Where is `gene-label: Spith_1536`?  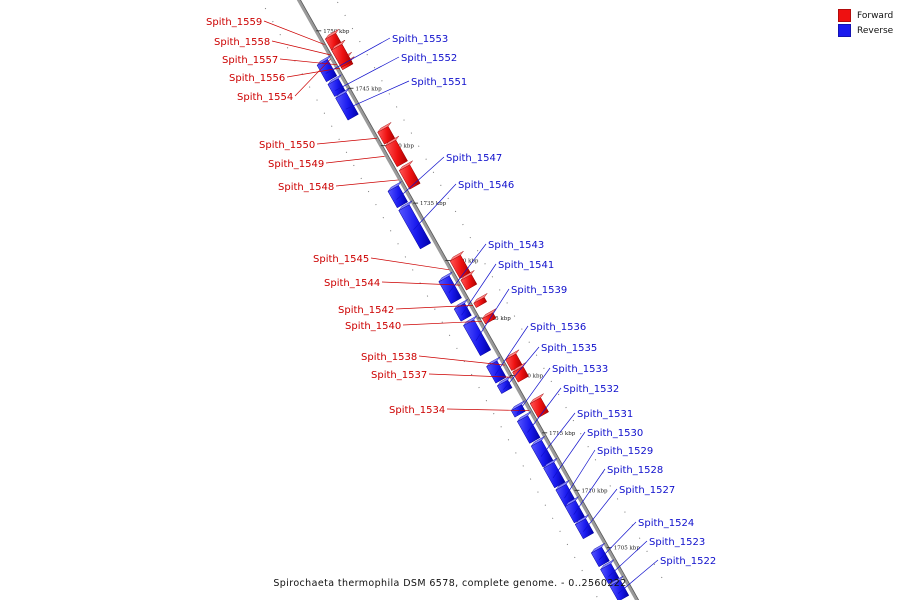
gene-label: Spith_1536 is located at coordinates (558, 327).